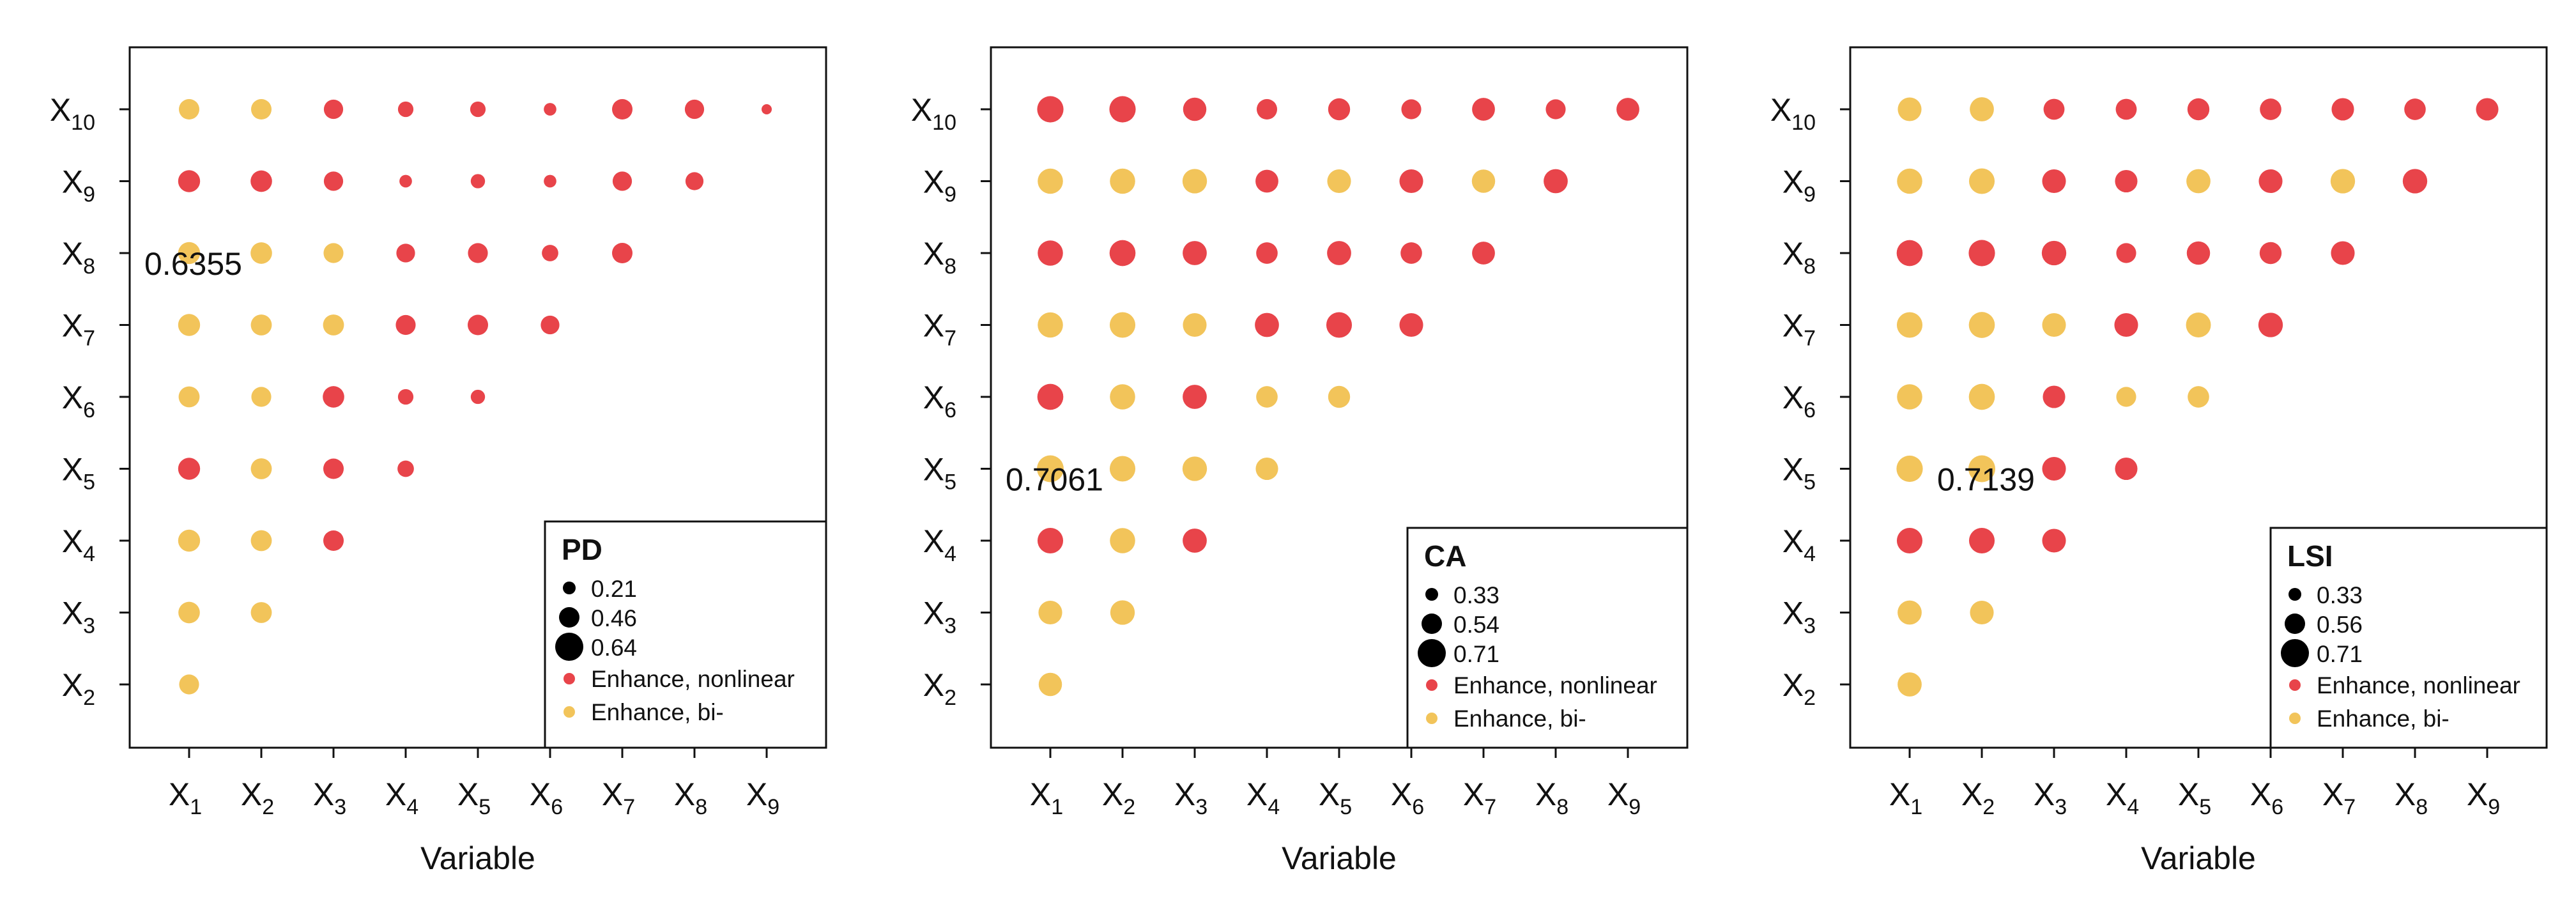 The width and height of the screenshot is (2576, 903). What do you see at coordinates (2483, 797) in the screenshot?
I see `x-tick-label: X9` at bounding box center [2483, 797].